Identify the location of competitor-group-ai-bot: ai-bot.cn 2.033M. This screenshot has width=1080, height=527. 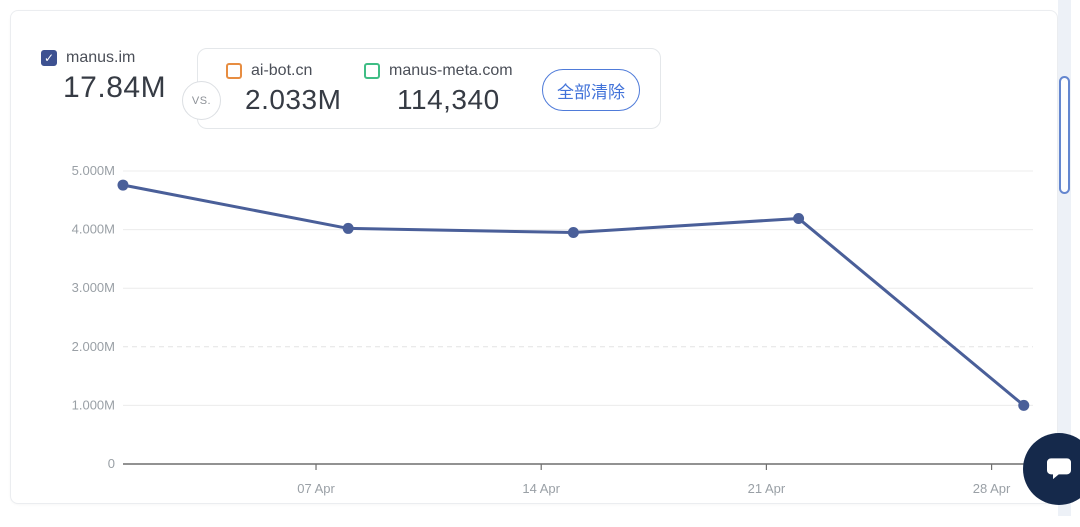
(283, 89).